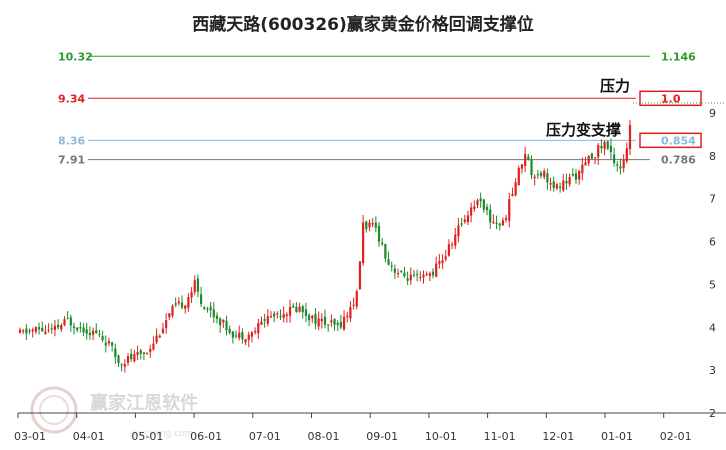  I want to click on x-tick-label: 04-01, so click(89, 436).